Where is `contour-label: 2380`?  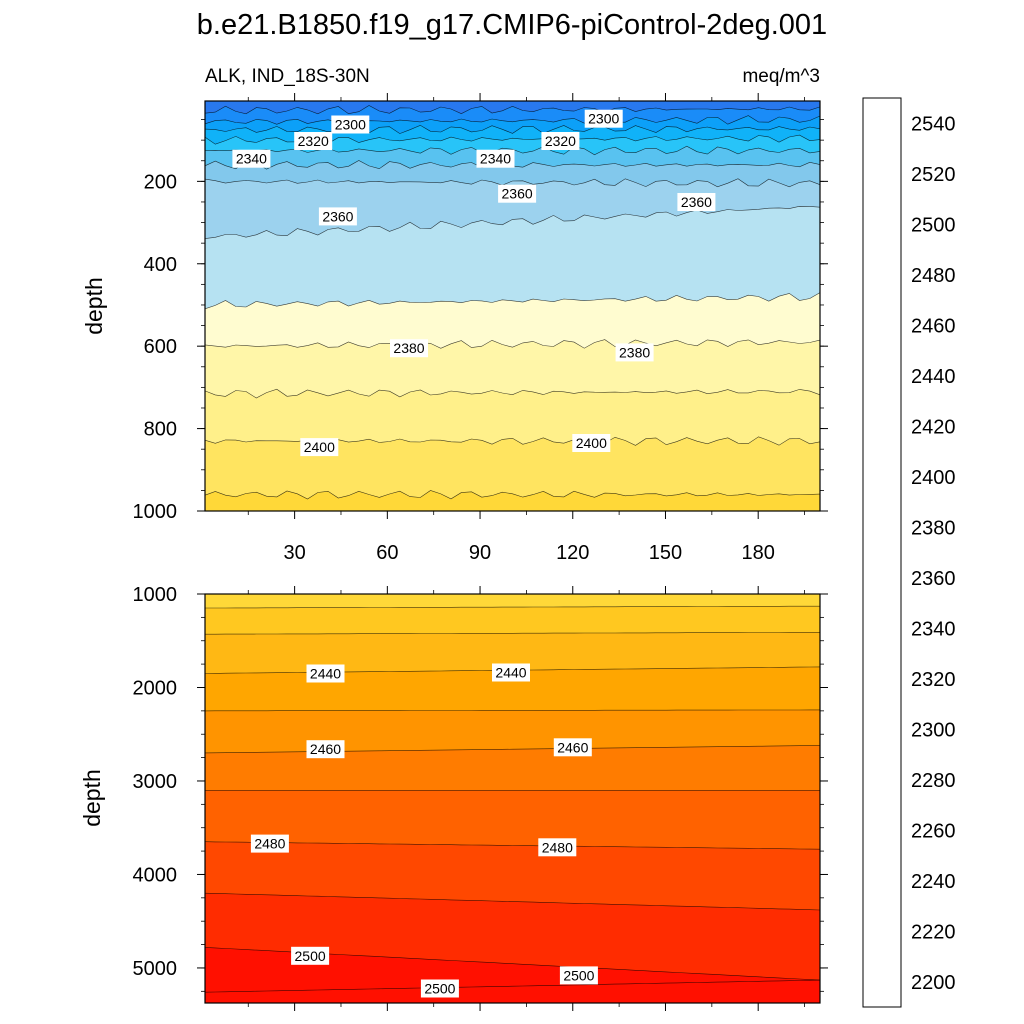 contour-label: 2380 is located at coordinates (634, 352).